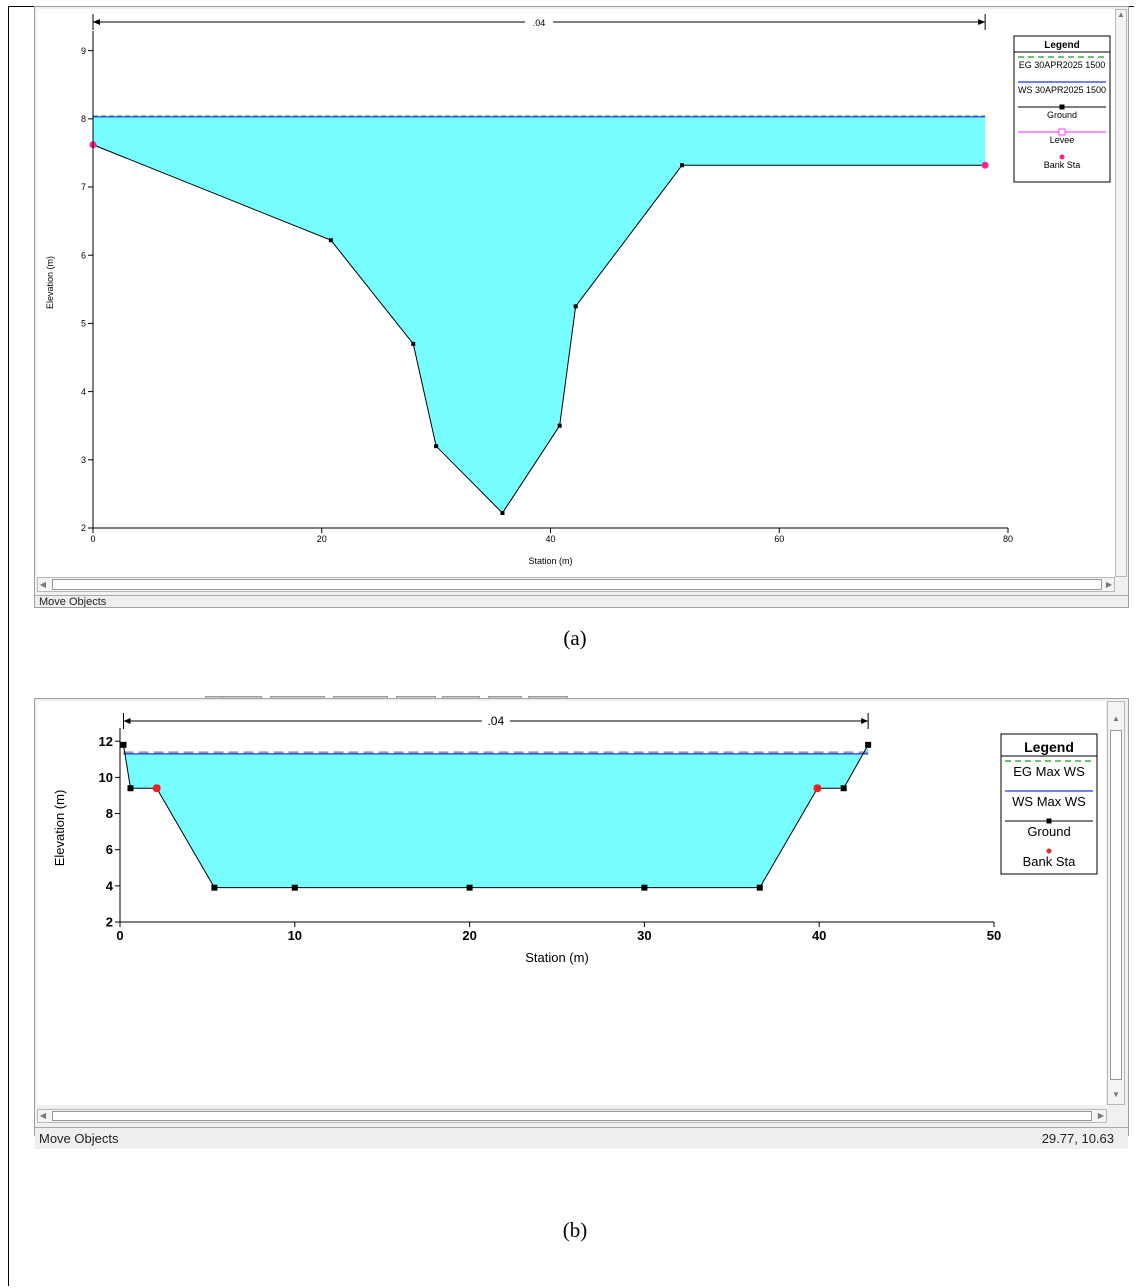  I want to click on legend-entry-label: EG Max WS, so click(1049, 771).